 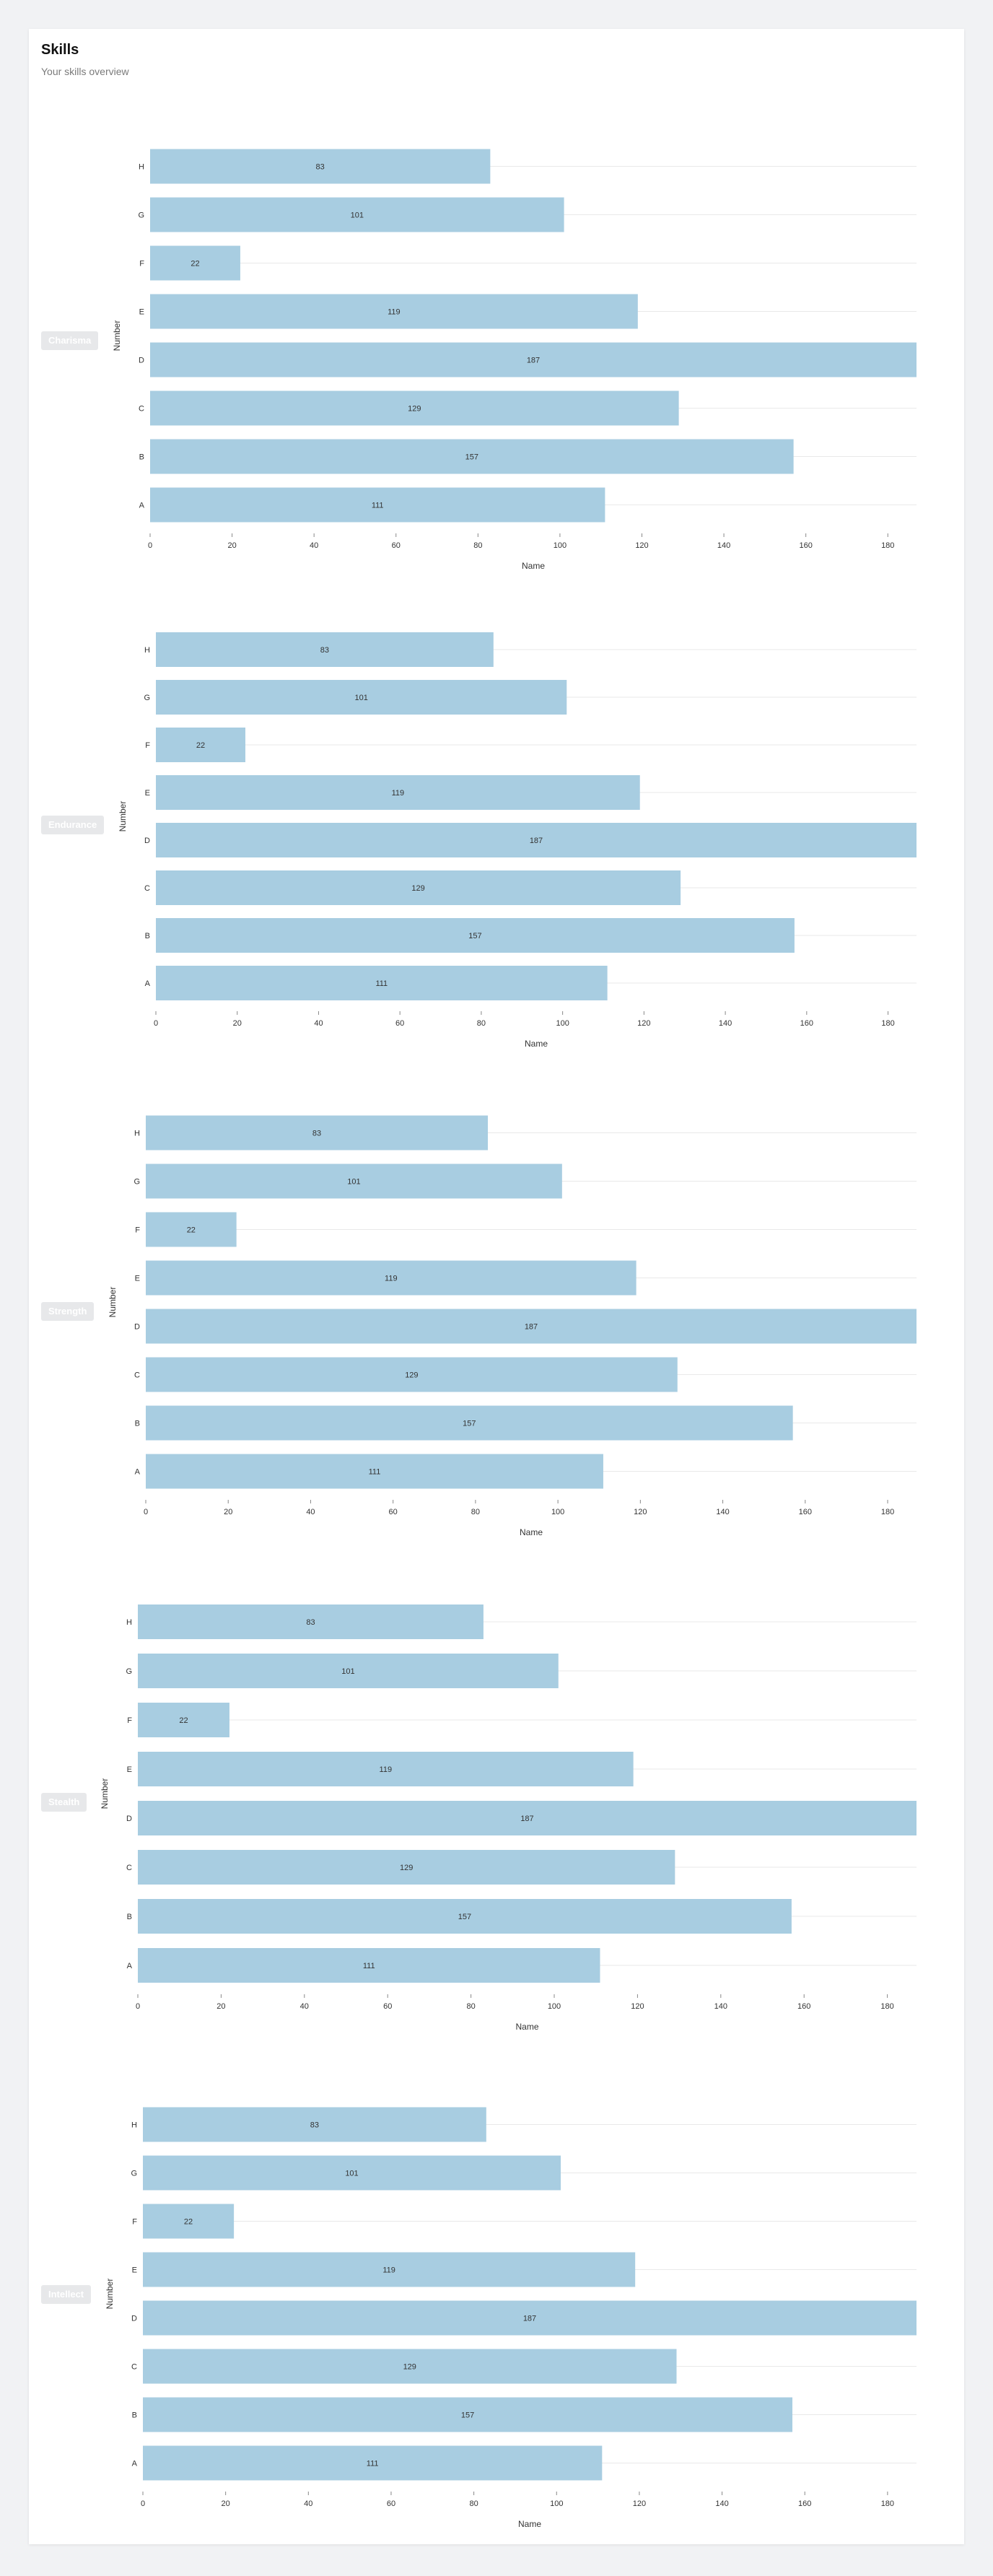 What do you see at coordinates (66, 2294) in the screenshot?
I see `skill-badge-intellect: Intellect` at bounding box center [66, 2294].